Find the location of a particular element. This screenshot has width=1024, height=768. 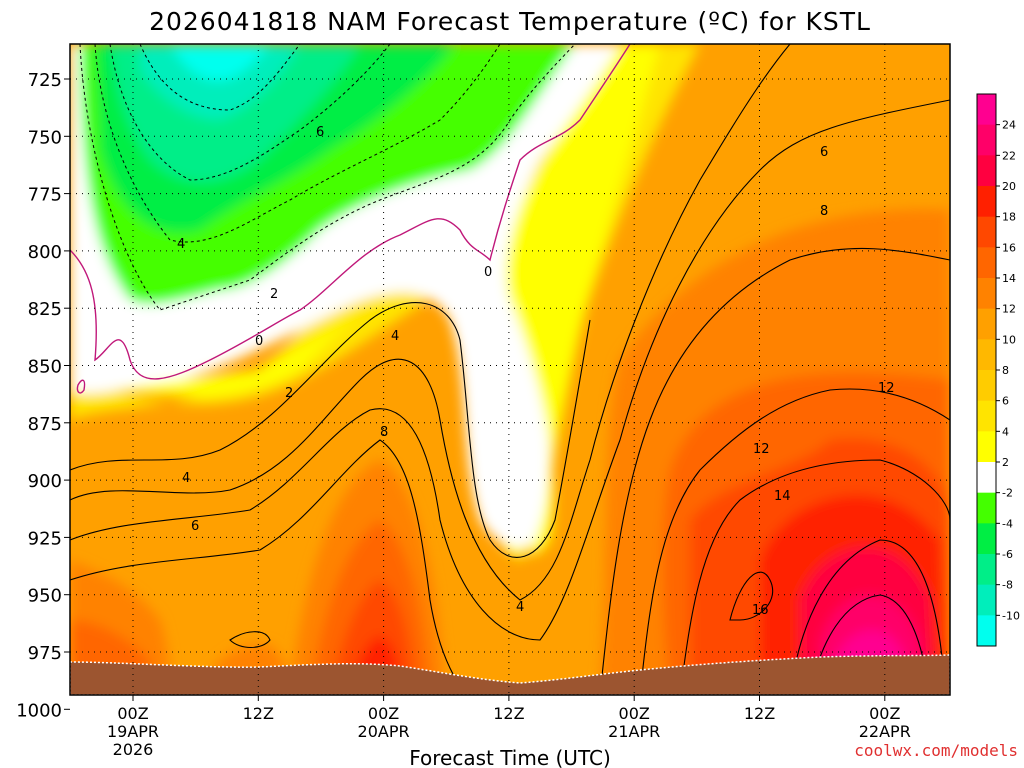

y-tick-label: 900 is located at coordinates (45, 481).